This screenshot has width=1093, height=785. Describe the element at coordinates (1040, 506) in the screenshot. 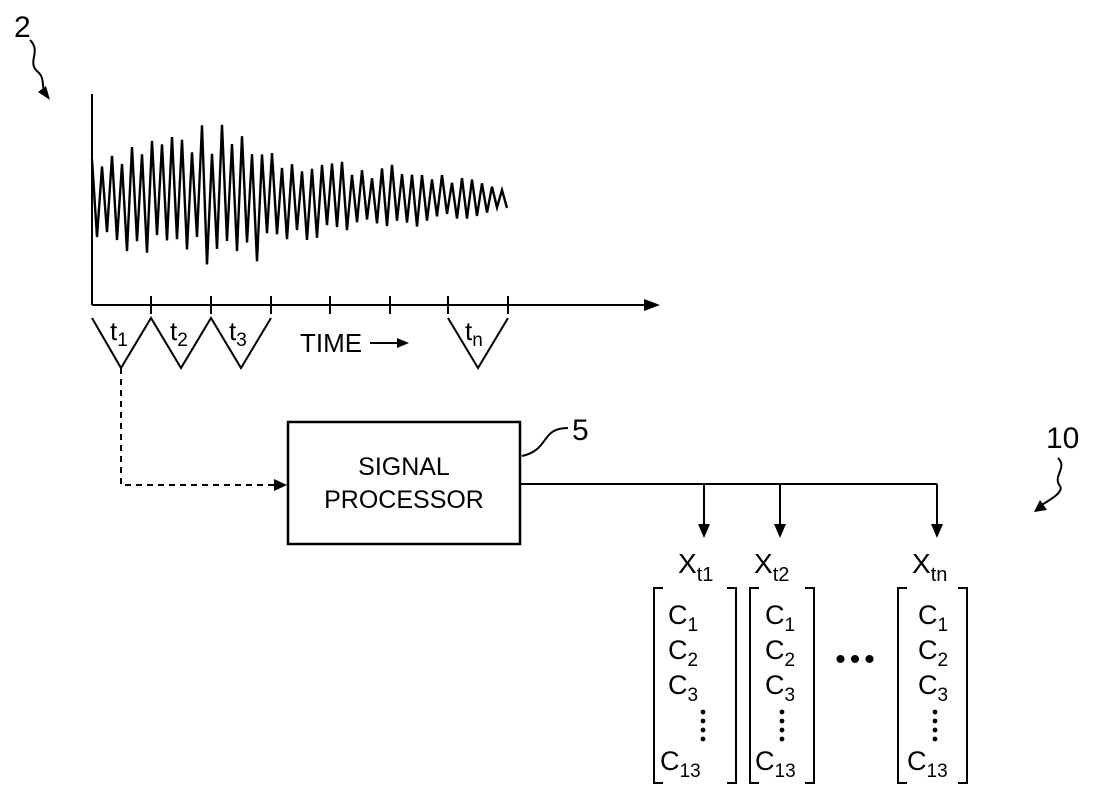

I see `ref-arrowhead-vectors` at that location.